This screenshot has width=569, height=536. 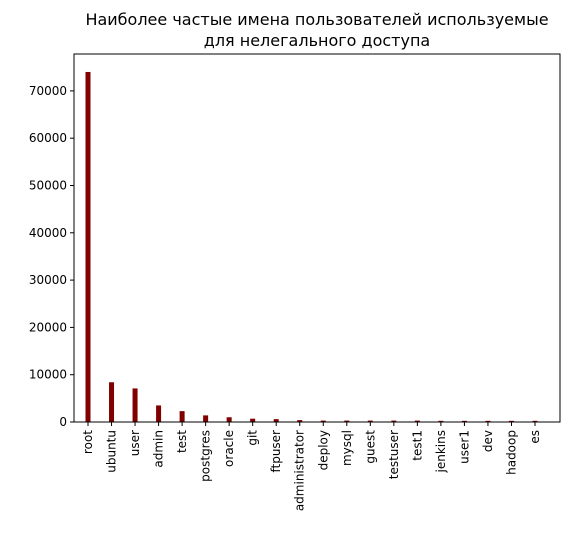 What do you see at coordinates (441, 451) in the screenshot?
I see `x-tick-label-jenkins: jenkins` at bounding box center [441, 451].